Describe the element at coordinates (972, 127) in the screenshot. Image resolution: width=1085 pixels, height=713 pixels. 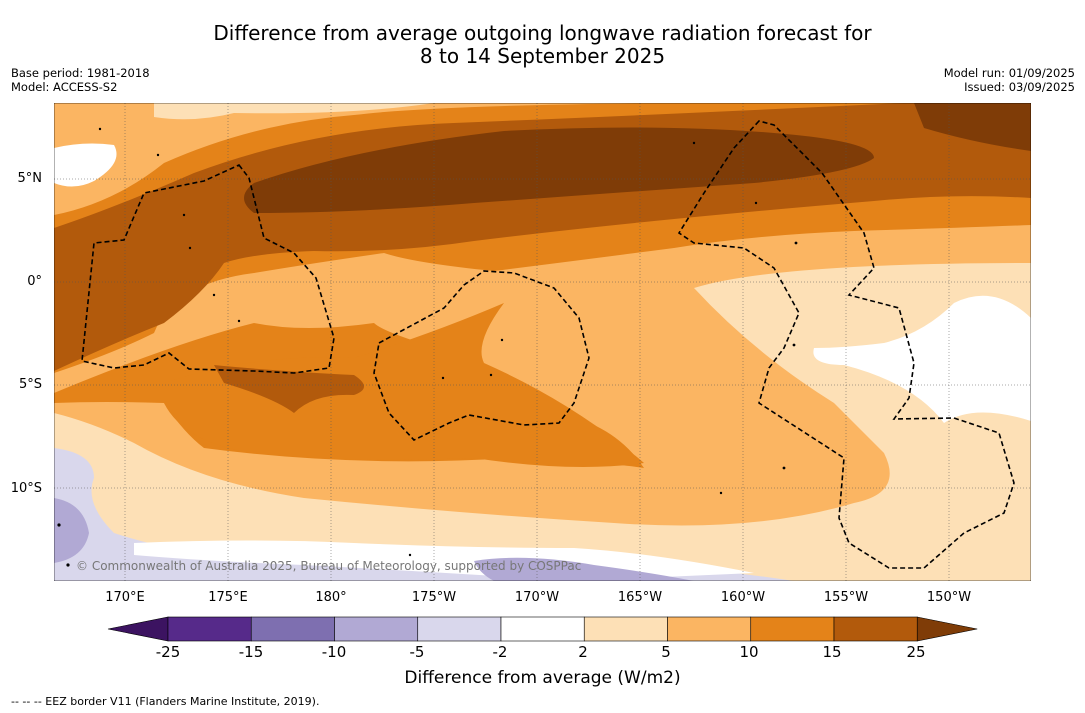
I see `band-gt25-ne` at that location.